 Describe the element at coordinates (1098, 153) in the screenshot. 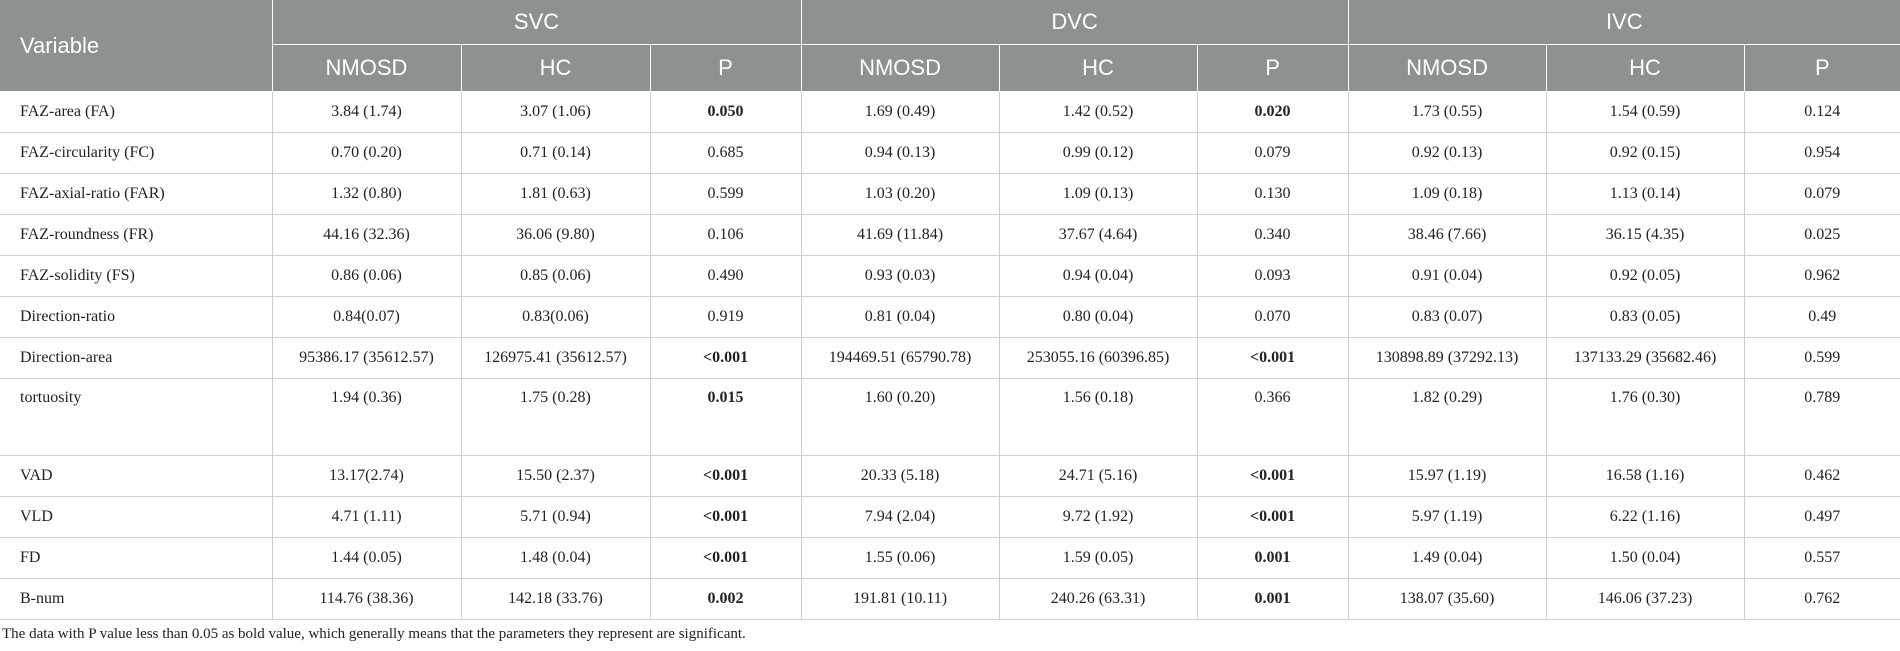

I see `value-cell: 0.99 (0.12)` at that location.